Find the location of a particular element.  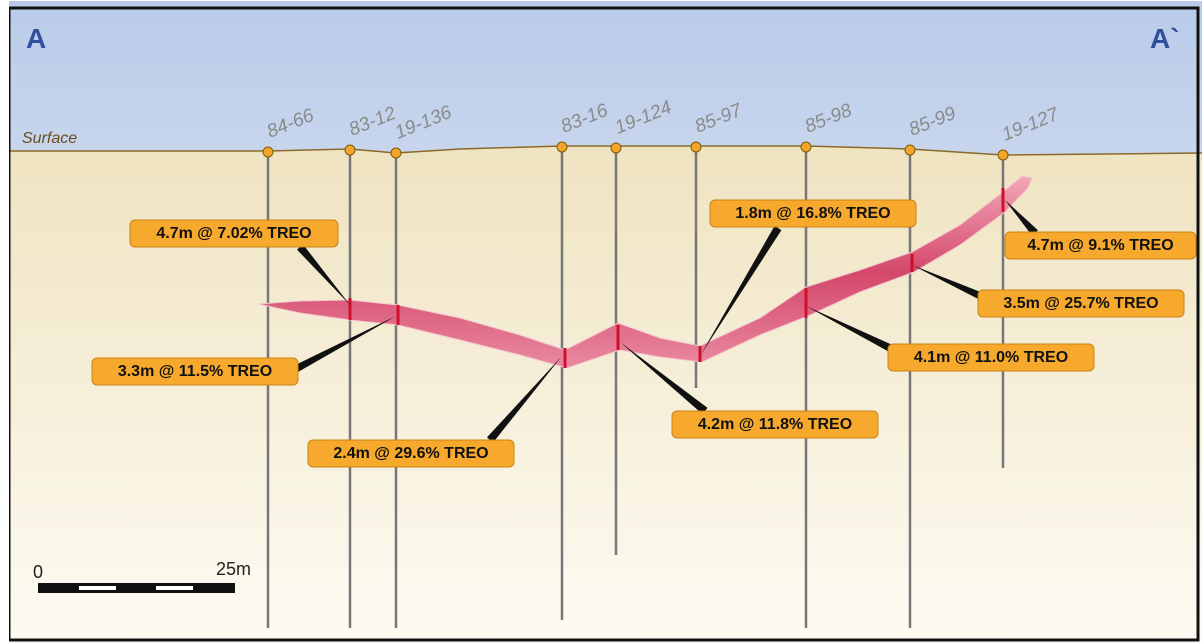

margin is located at coordinates (5, 322).